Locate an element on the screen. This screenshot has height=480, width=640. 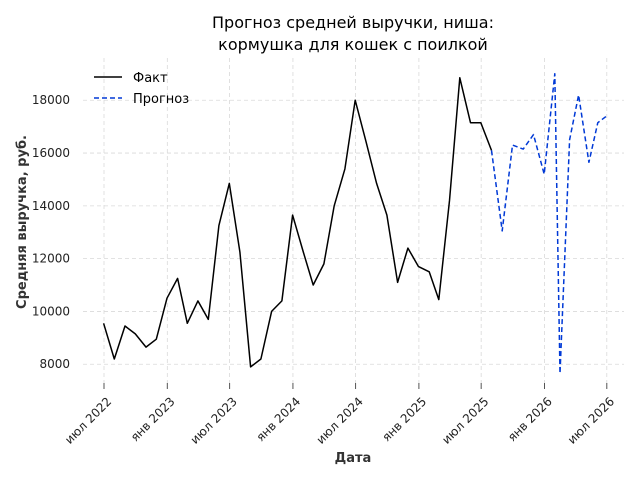
x-tick-label: янв 2026 is located at coordinates (530, 419).